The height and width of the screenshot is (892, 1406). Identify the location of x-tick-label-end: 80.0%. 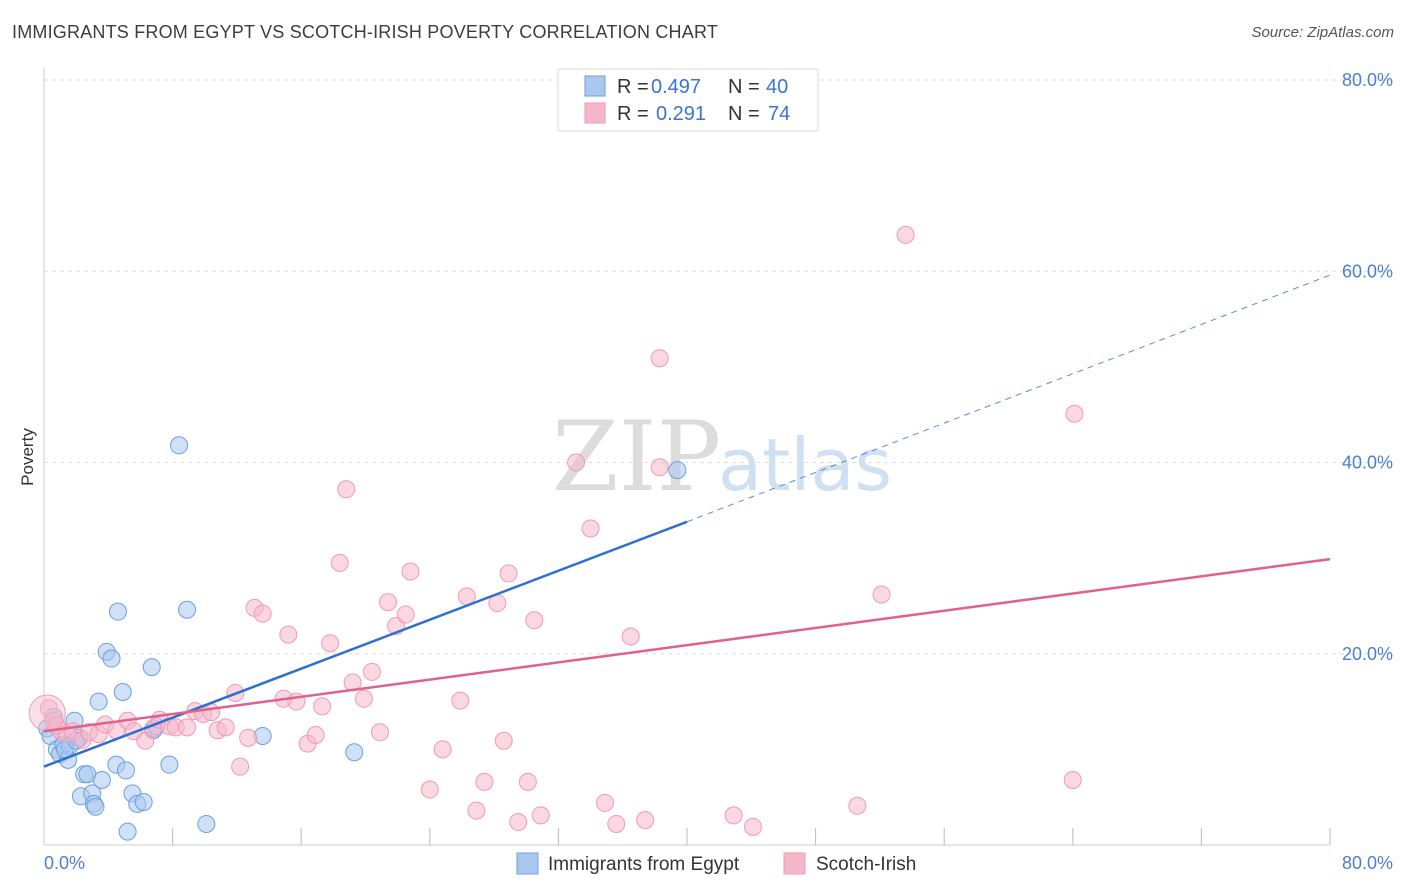
(1367, 863).